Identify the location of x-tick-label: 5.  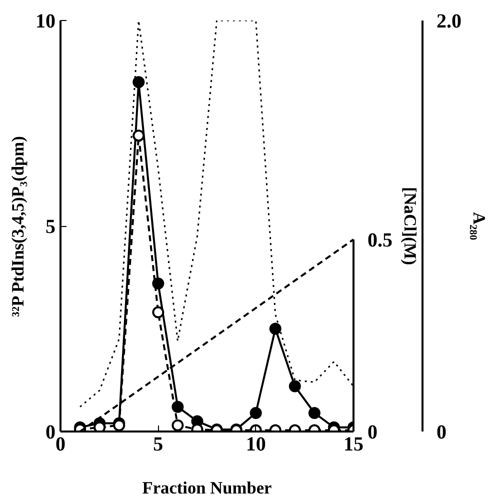
(158, 445).